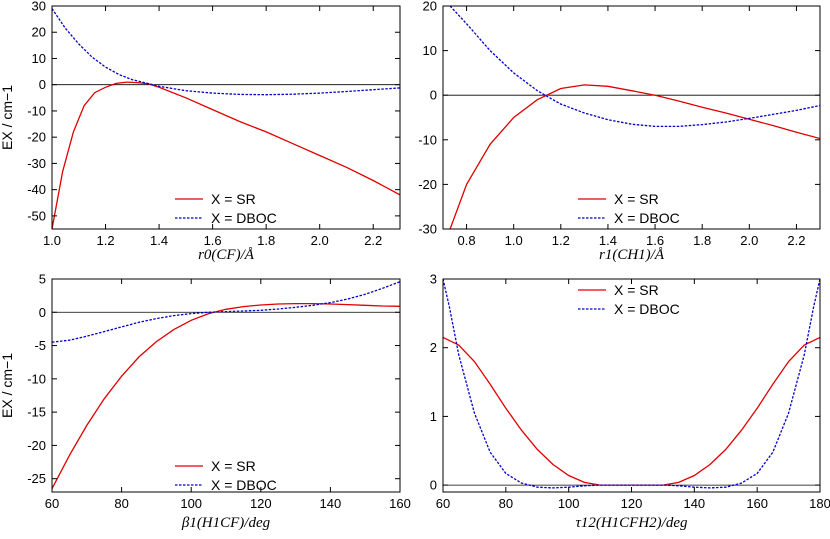  What do you see at coordinates (36, 478) in the screenshot?
I see `y-tick-label: -25` at bounding box center [36, 478].